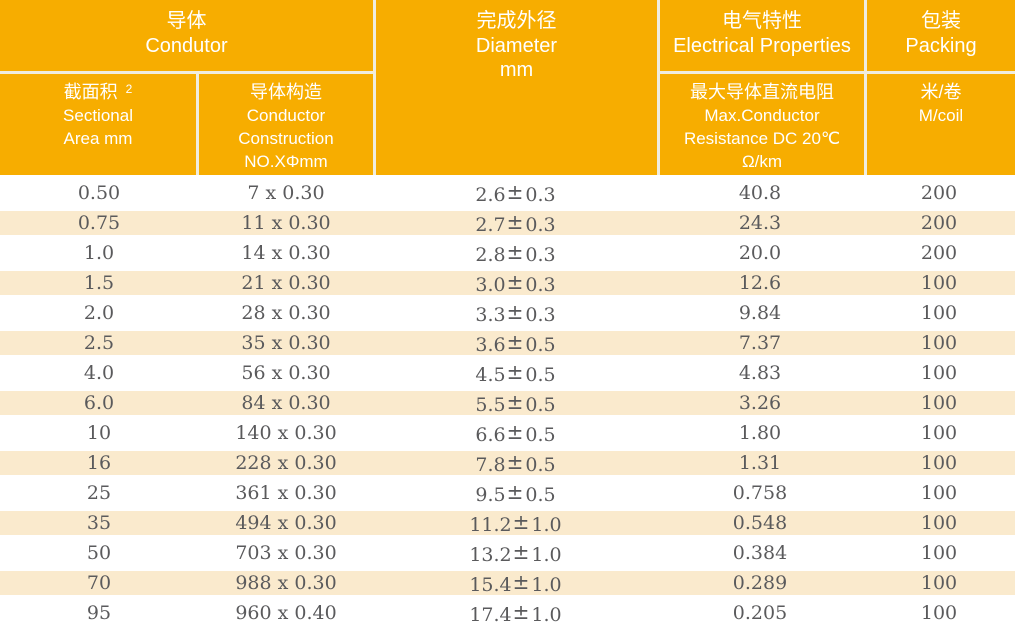  Describe the element at coordinates (490, 405) in the screenshot. I see `diameter-value: 5.5` at that location.